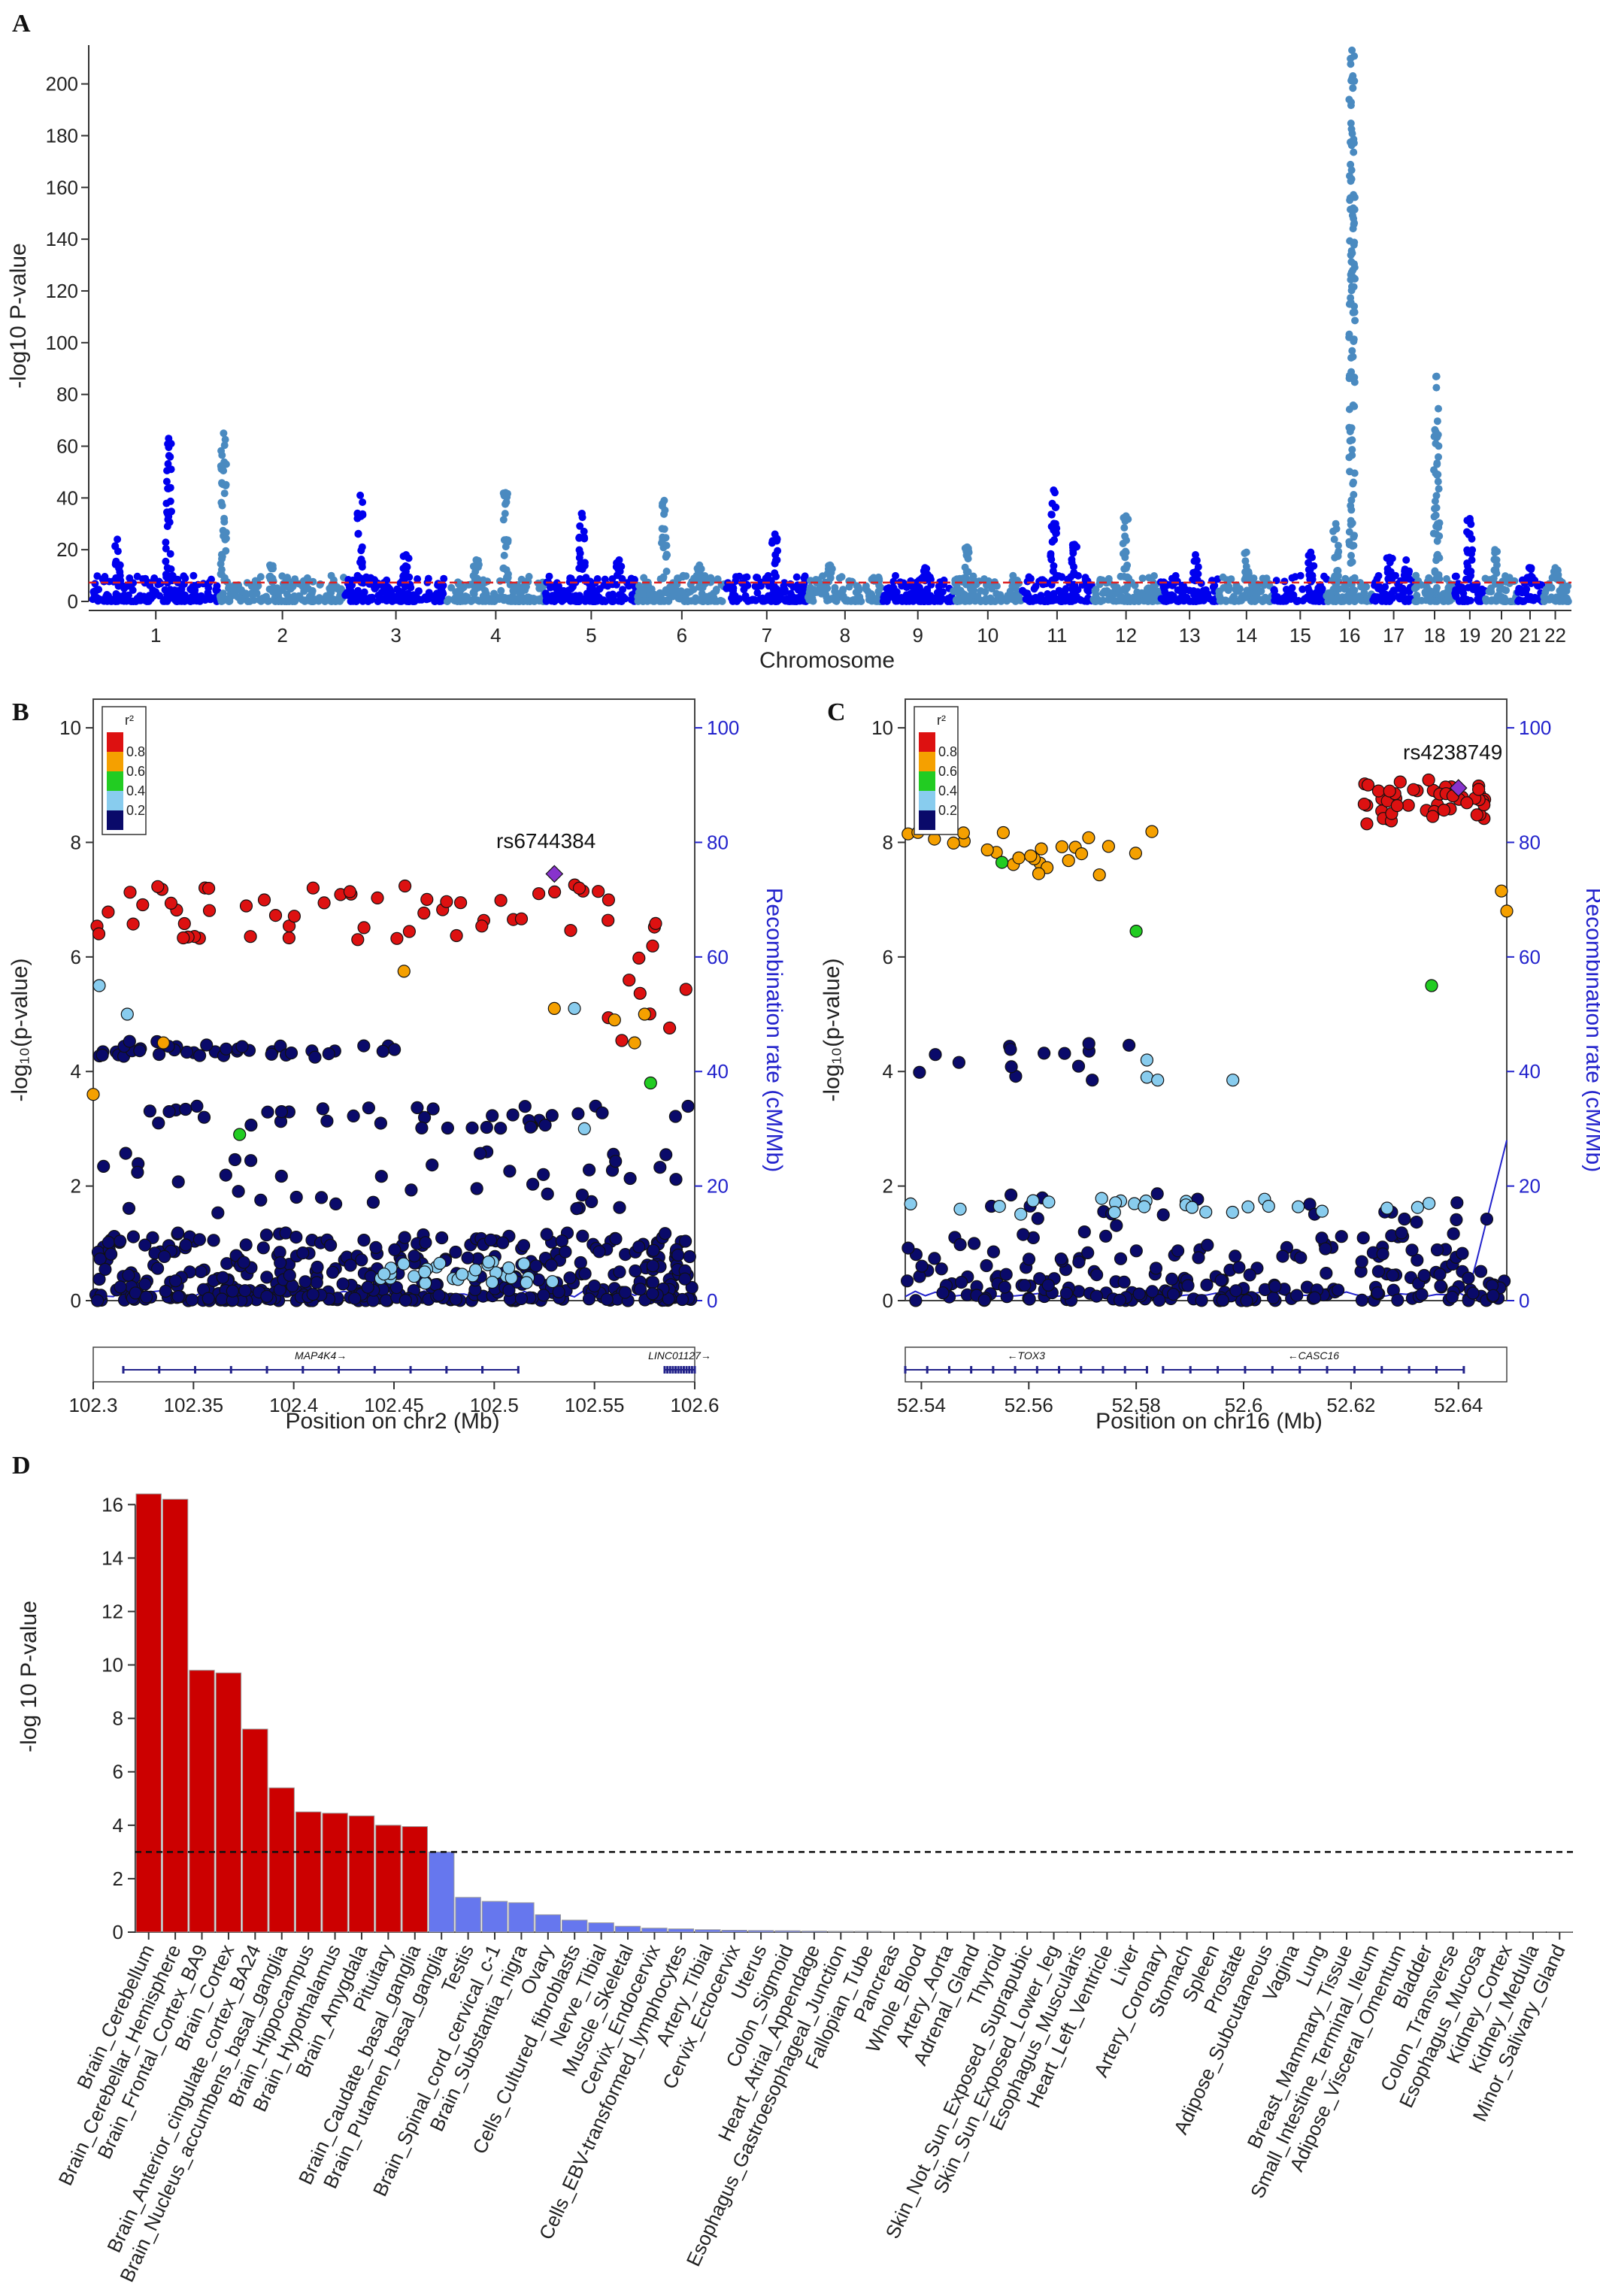 The height and width of the screenshot is (2296, 1600). Describe the element at coordinates (118, 1879) in the screenshot. I see `bar-y-tick-label: 2` at that location.